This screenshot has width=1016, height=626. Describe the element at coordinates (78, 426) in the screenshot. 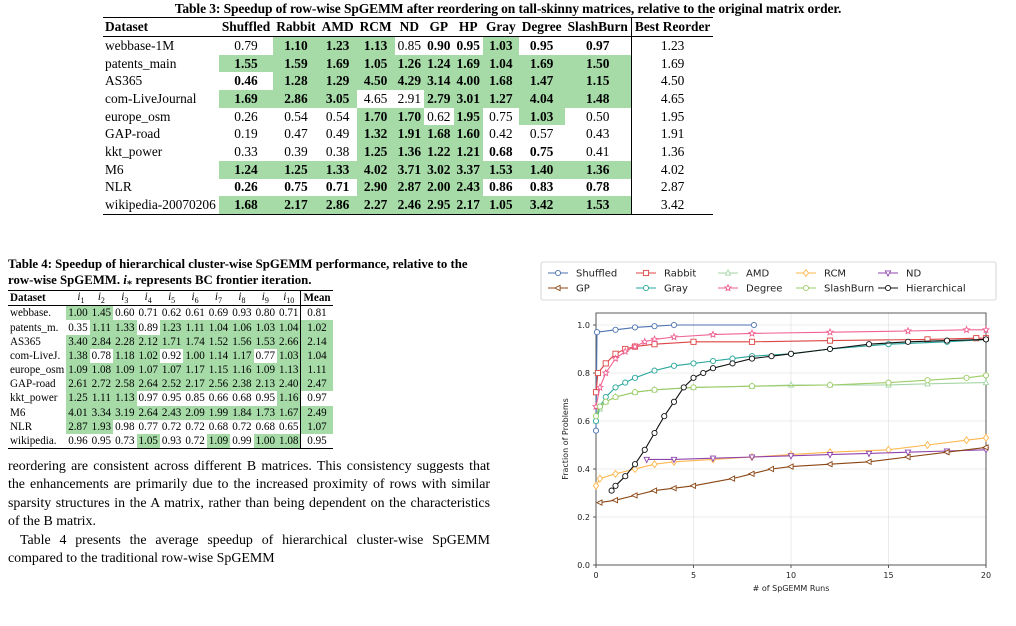

I see `table4-value-cell: 2.87` at that location.